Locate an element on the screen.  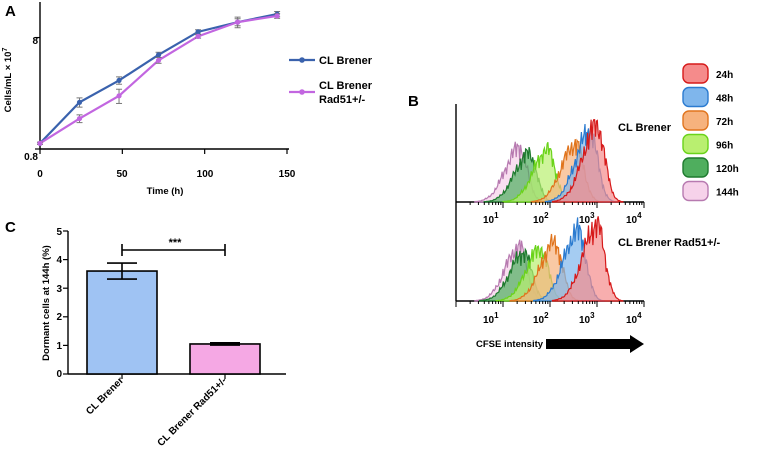
panel-b-ticks is located at coordinates (550, 254).